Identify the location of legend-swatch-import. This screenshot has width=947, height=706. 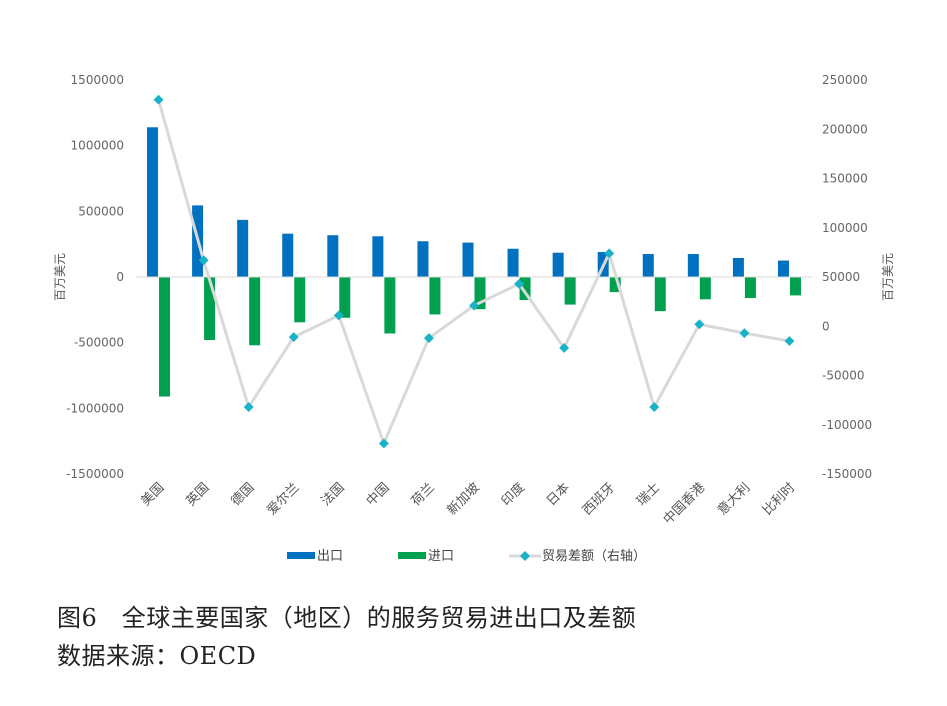
(412, 555).